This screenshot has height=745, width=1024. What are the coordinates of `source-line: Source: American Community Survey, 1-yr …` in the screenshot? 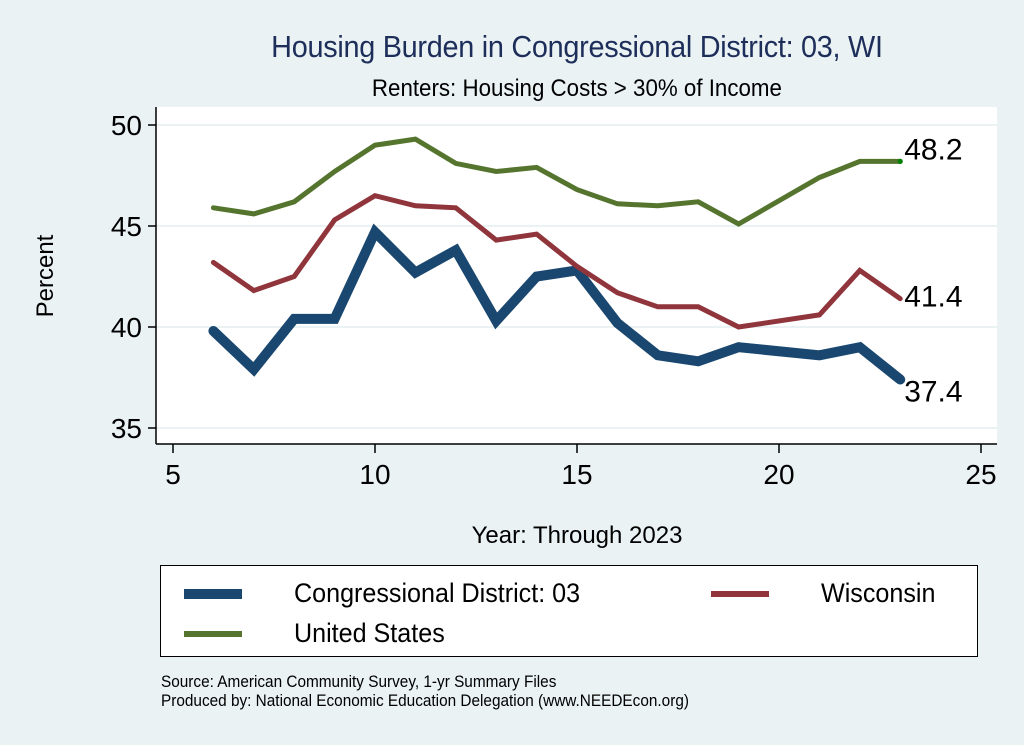 It's located at (359, 682).